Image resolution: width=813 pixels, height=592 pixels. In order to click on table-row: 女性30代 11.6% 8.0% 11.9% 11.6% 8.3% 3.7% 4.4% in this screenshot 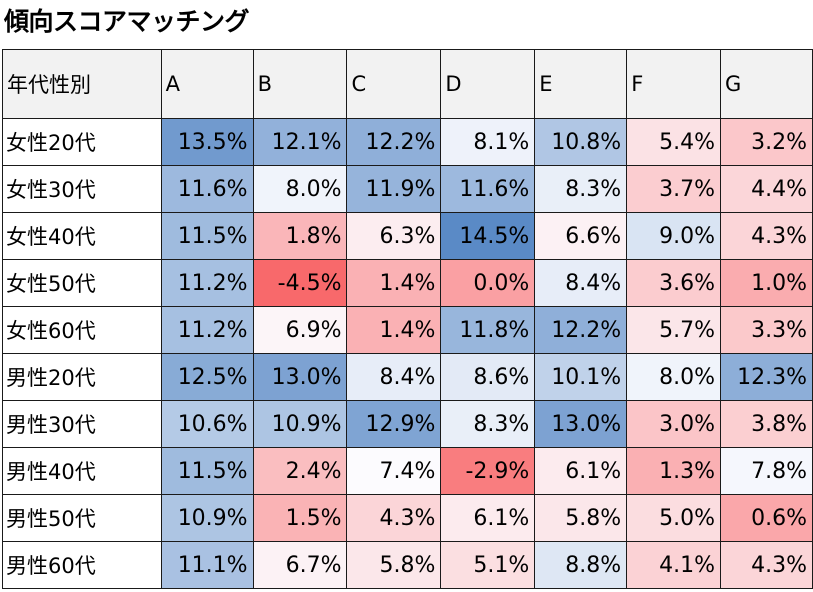, I will do `click(407, 189)`.